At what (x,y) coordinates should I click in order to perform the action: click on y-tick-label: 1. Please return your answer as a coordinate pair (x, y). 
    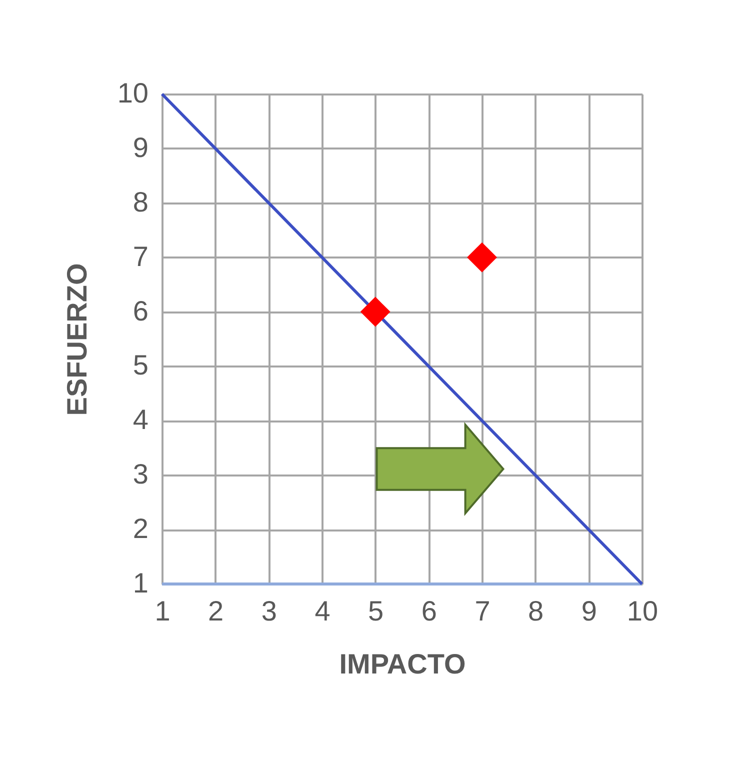
    Looking at the image, I should click on (140, 583).